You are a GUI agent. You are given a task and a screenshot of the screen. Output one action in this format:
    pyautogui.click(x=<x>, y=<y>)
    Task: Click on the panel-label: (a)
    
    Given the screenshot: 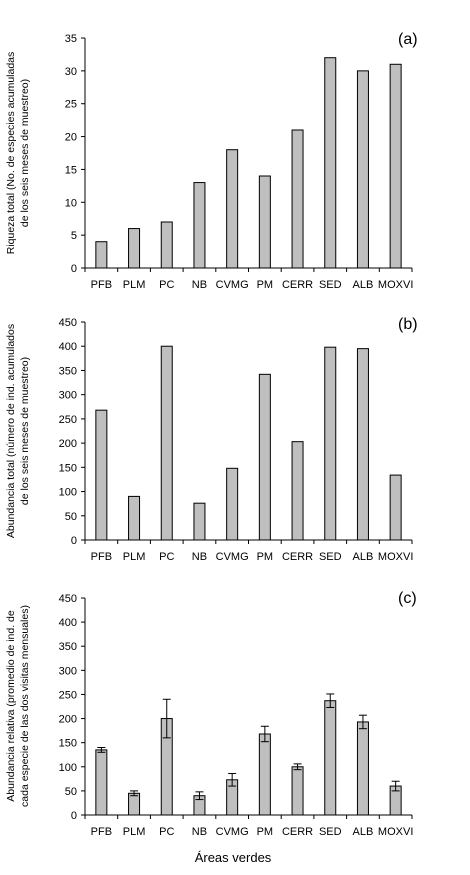 What is the action you would take?
    pyautogui.click(x=408, y=39)
    